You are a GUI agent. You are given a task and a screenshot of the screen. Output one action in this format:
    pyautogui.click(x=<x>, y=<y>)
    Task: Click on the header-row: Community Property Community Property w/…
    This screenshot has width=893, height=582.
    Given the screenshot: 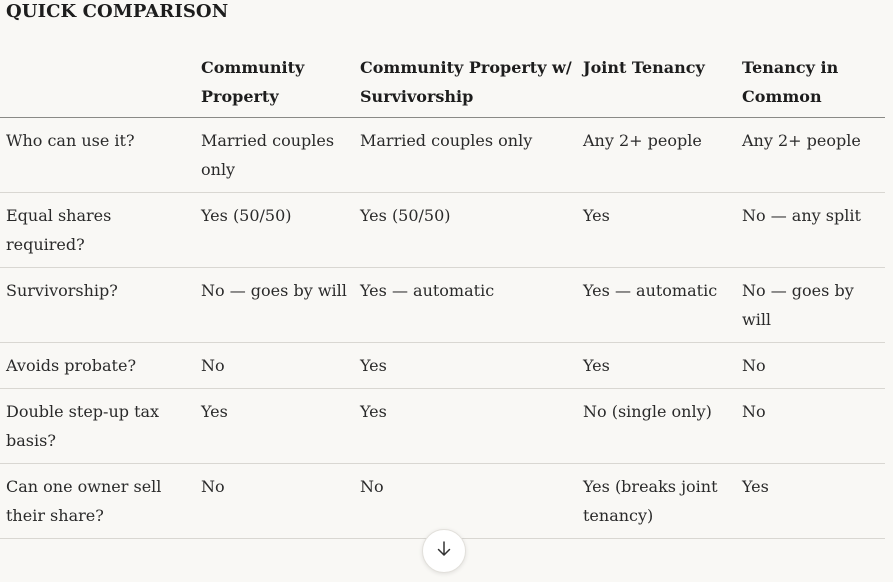 What is the action you would take?
    pyautogui.click(x=442, y=84)
    